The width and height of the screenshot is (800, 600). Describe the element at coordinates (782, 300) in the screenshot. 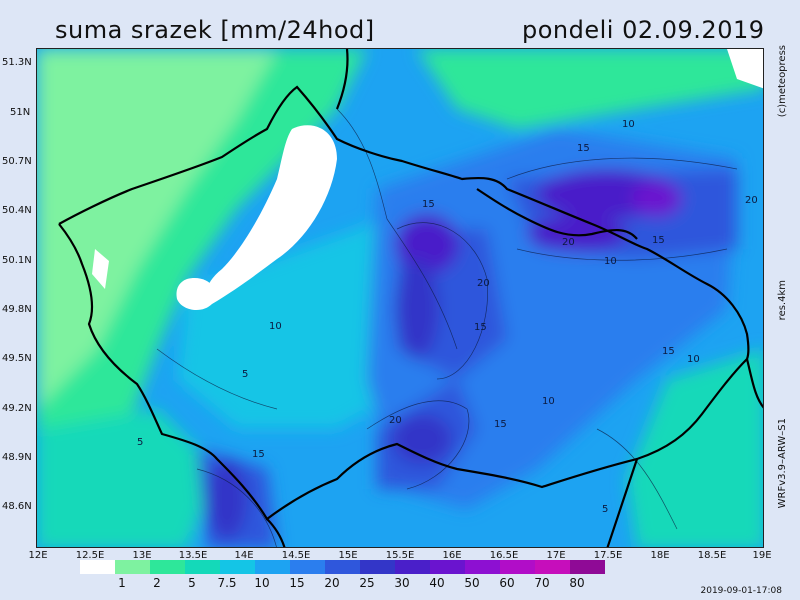

I see `resolution-label: res.4km` at that location.